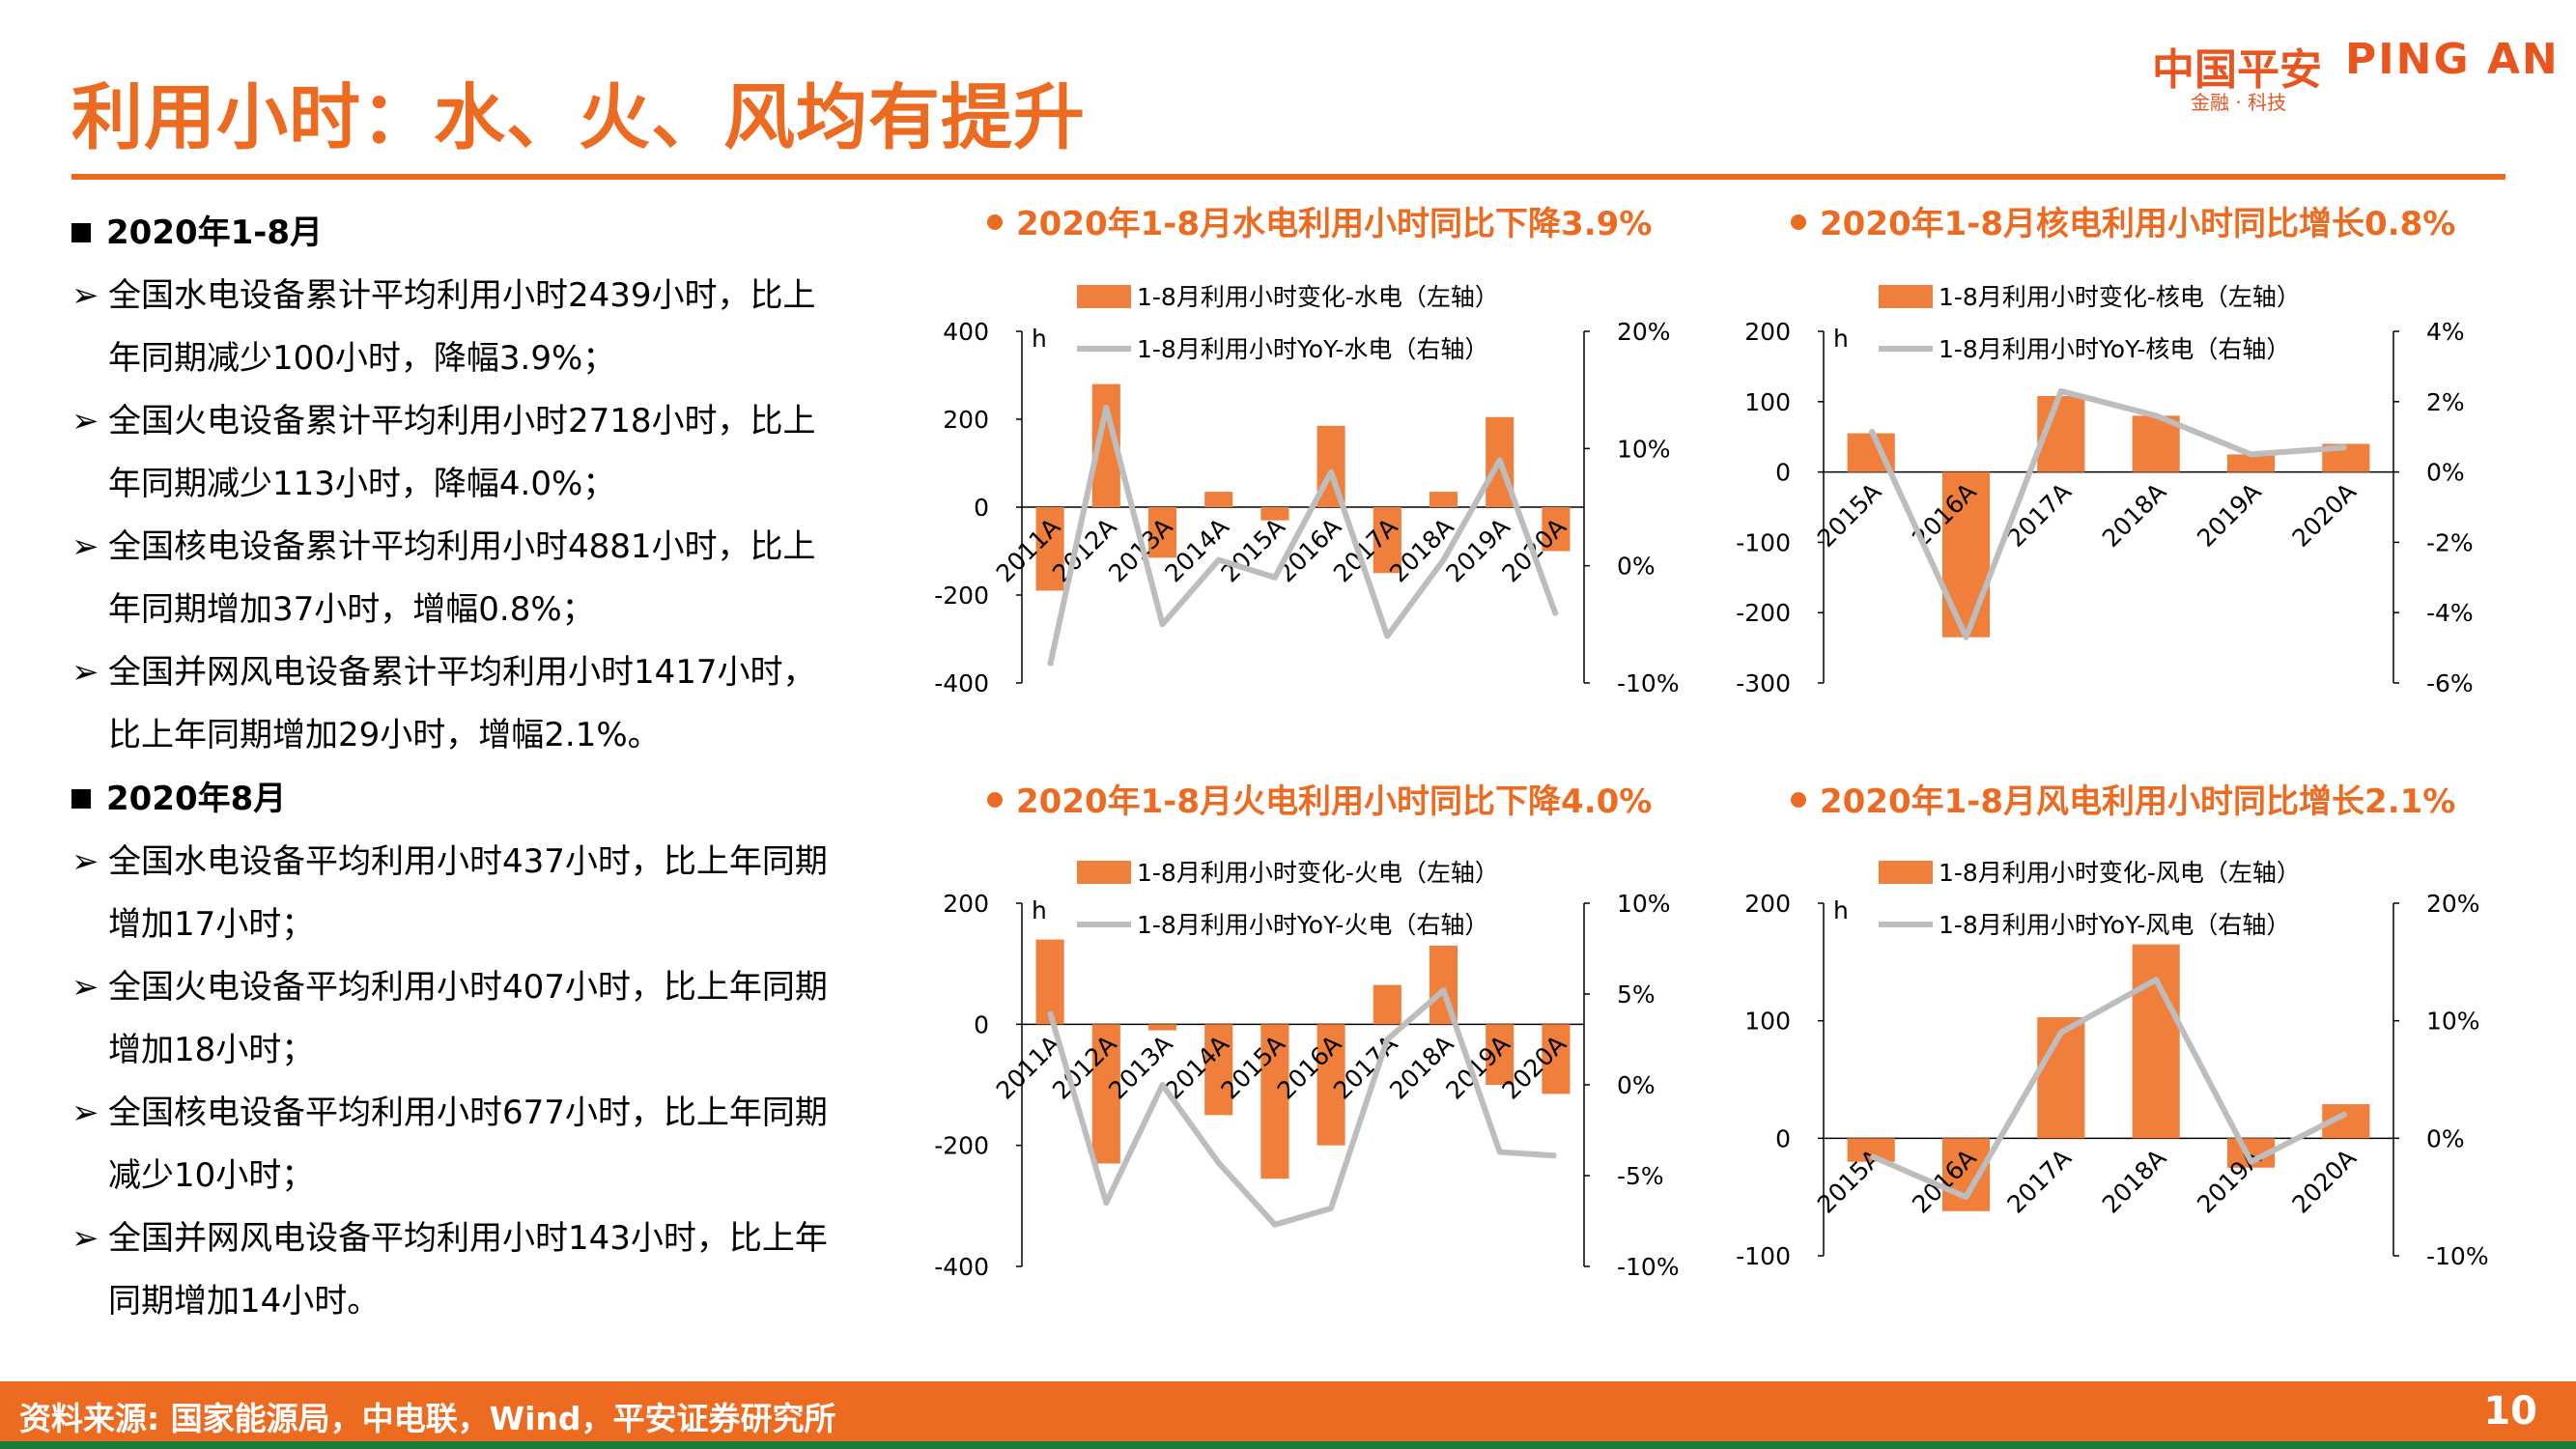 The height and width of the screenshot is (1449, 2576). Describe the element at coordinates (1330, 1085) in the screenshot. I see `bar-2016A` at that location.